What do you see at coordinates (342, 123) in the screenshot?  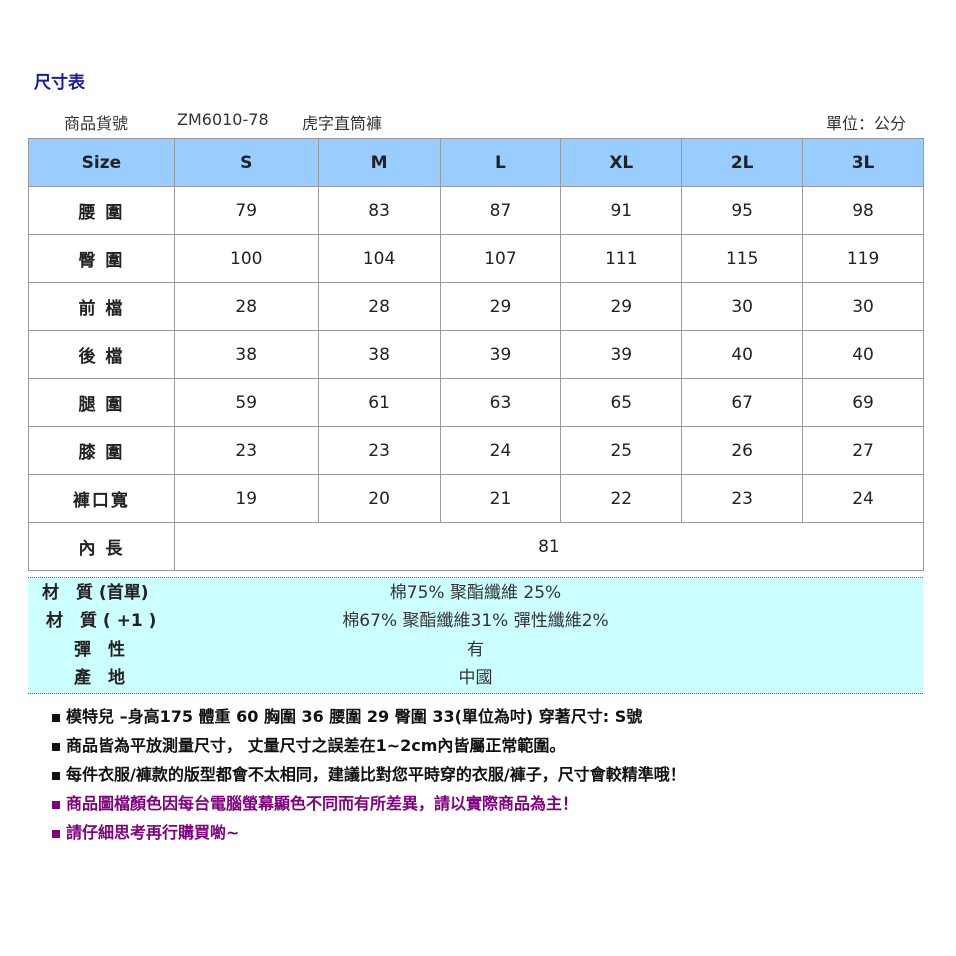 I see `product-name: 虎字直筒褲` at bounding box center [342, 123].